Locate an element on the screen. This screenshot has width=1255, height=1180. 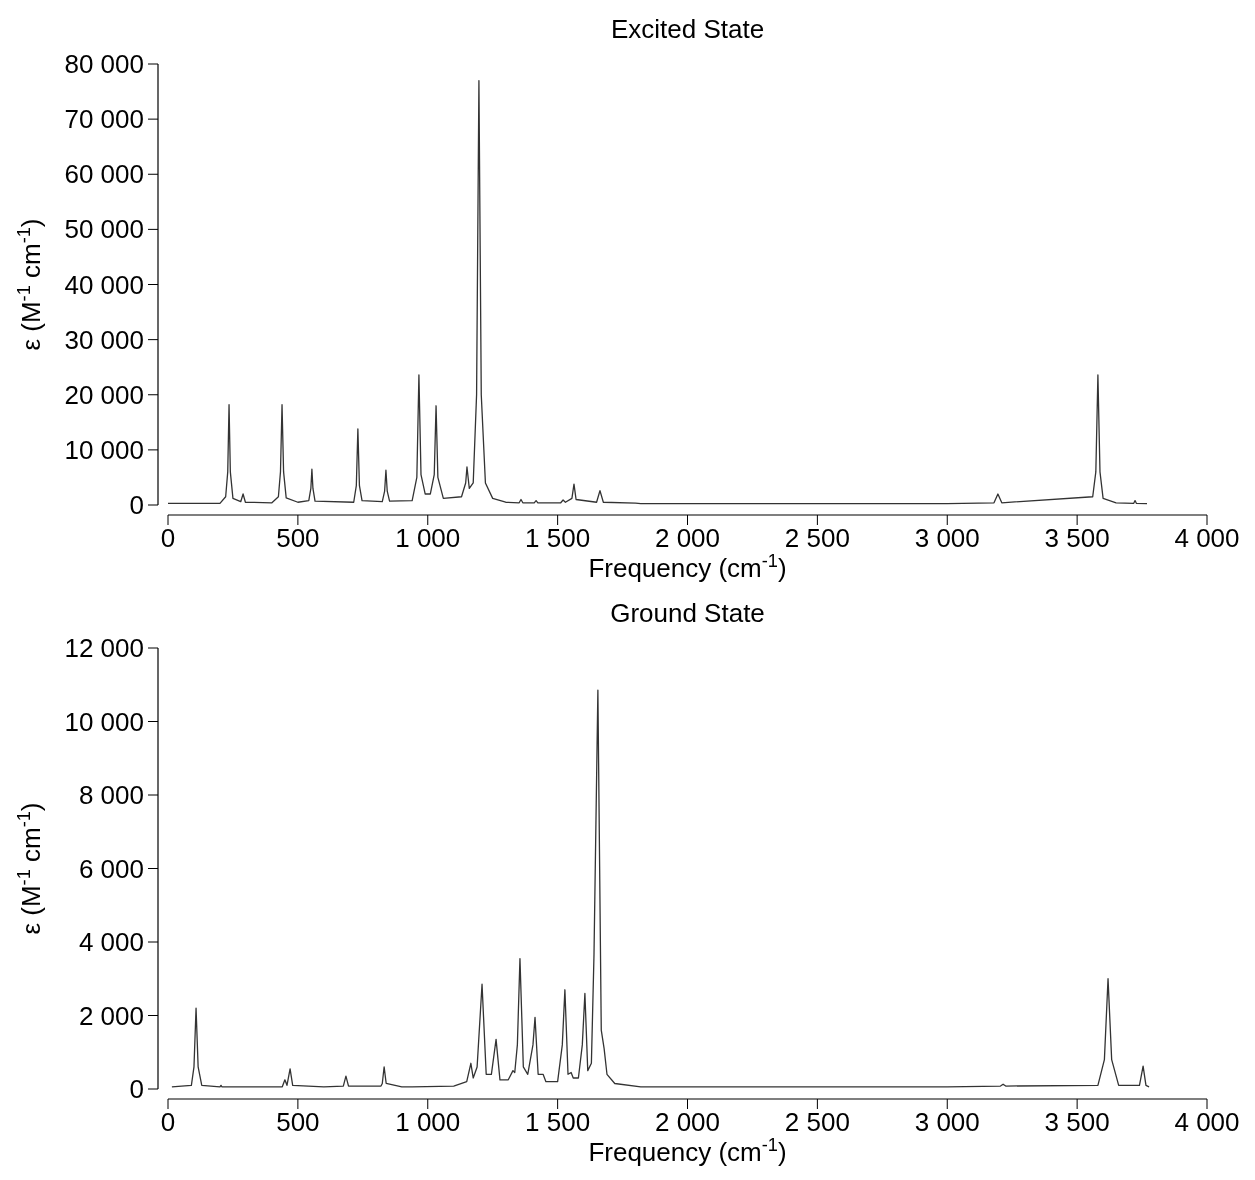
y-tick-label: 50 000 is located at coordinates (104, 229).